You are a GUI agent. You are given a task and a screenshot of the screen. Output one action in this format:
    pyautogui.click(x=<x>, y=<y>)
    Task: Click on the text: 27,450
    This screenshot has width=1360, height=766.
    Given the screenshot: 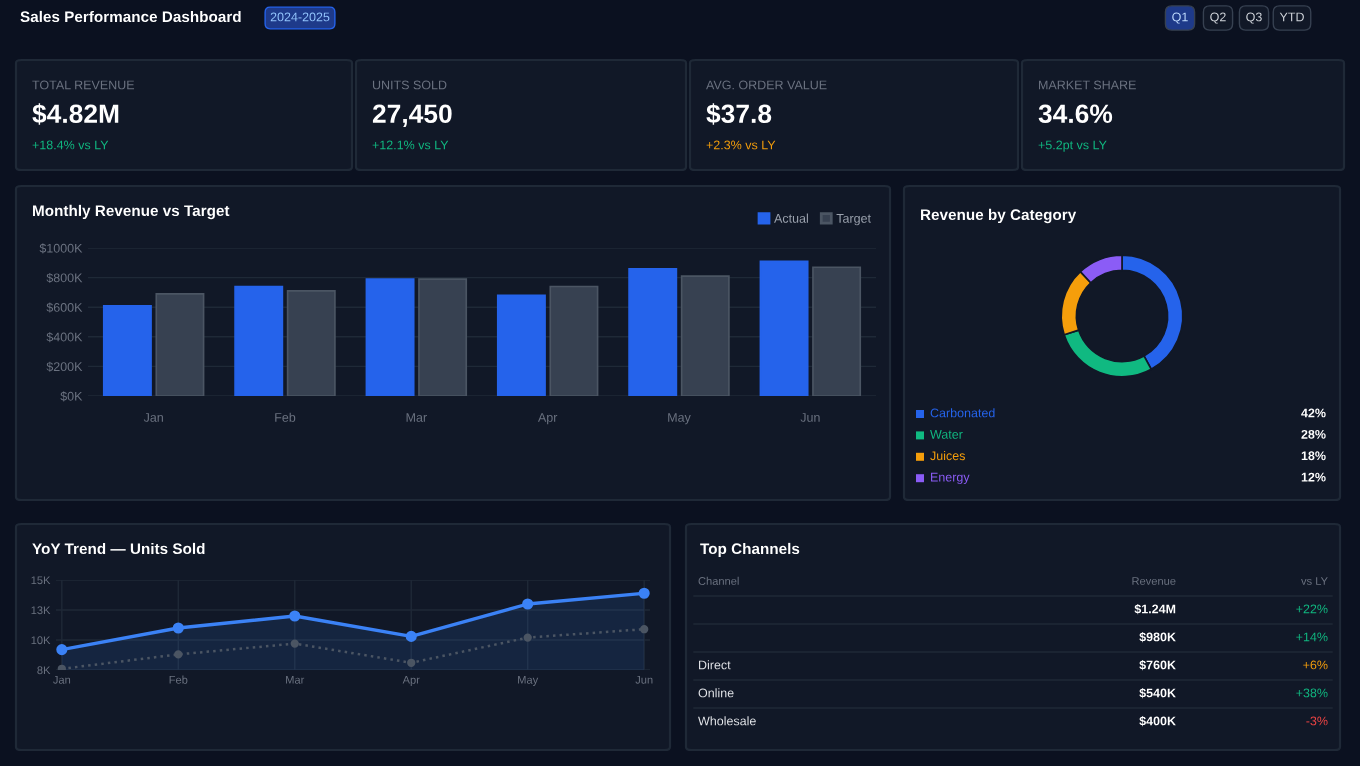 What is the action you would take?
    pyautogui.click(x=412, y=115)
    